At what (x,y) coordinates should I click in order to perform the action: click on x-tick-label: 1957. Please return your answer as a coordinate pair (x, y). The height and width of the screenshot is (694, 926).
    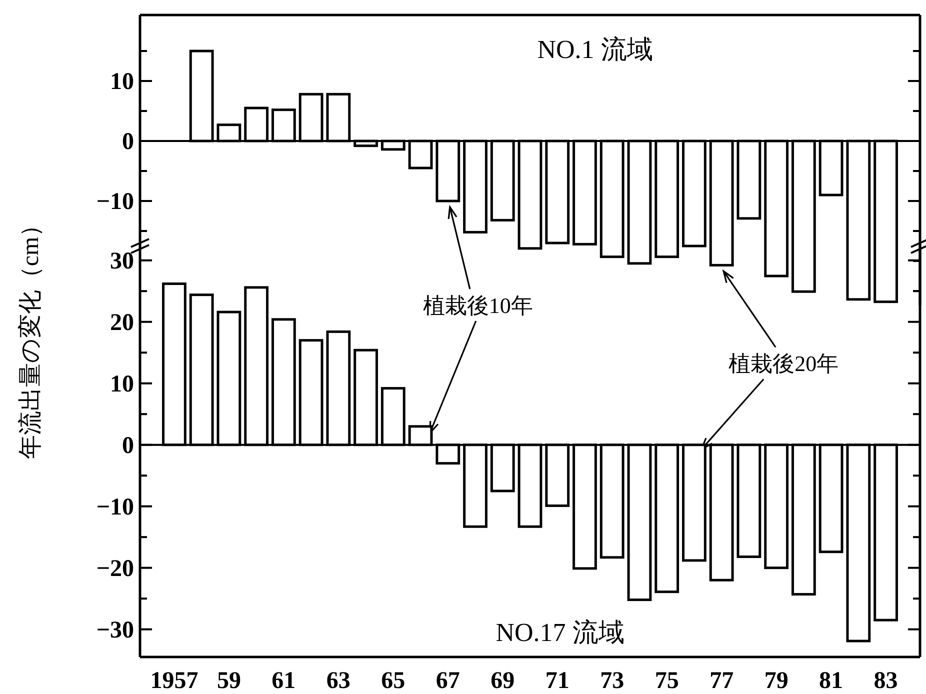
    Looking at the image, I should click on (174, 681).